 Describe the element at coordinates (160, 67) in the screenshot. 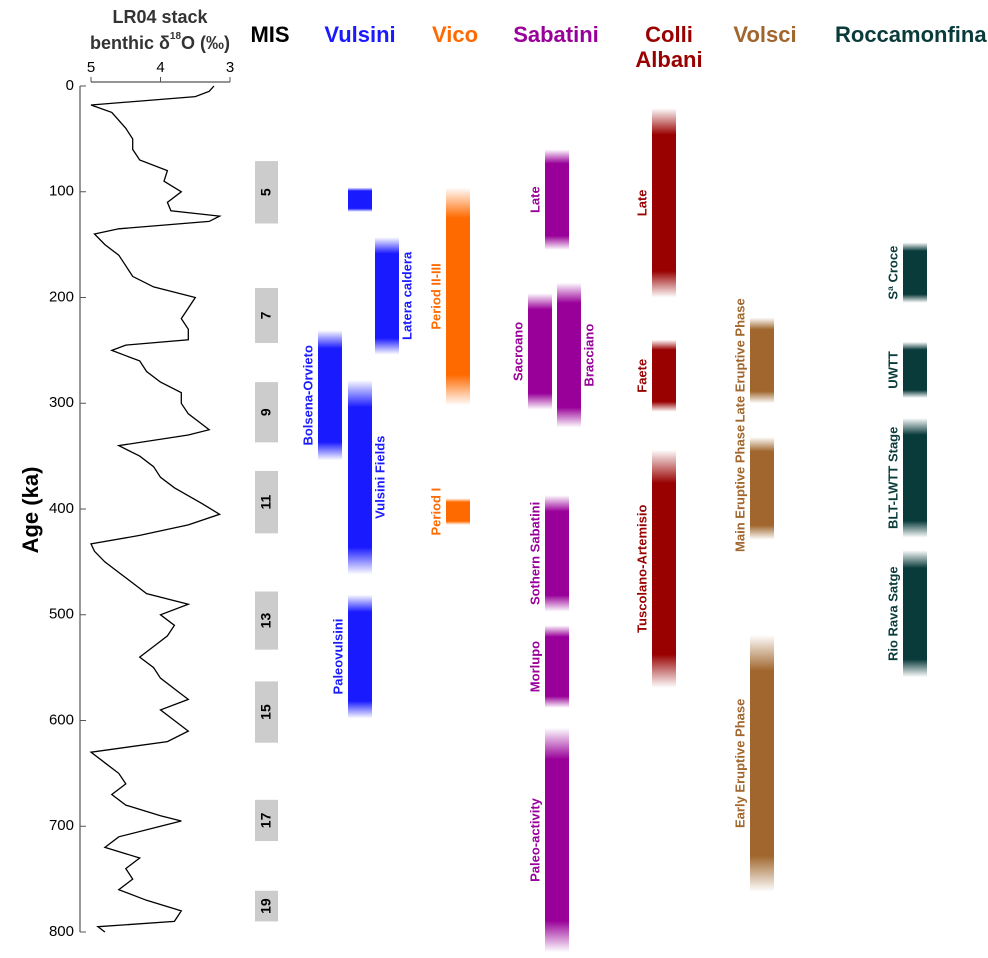

I see `x-tick-label: 4` at that location.